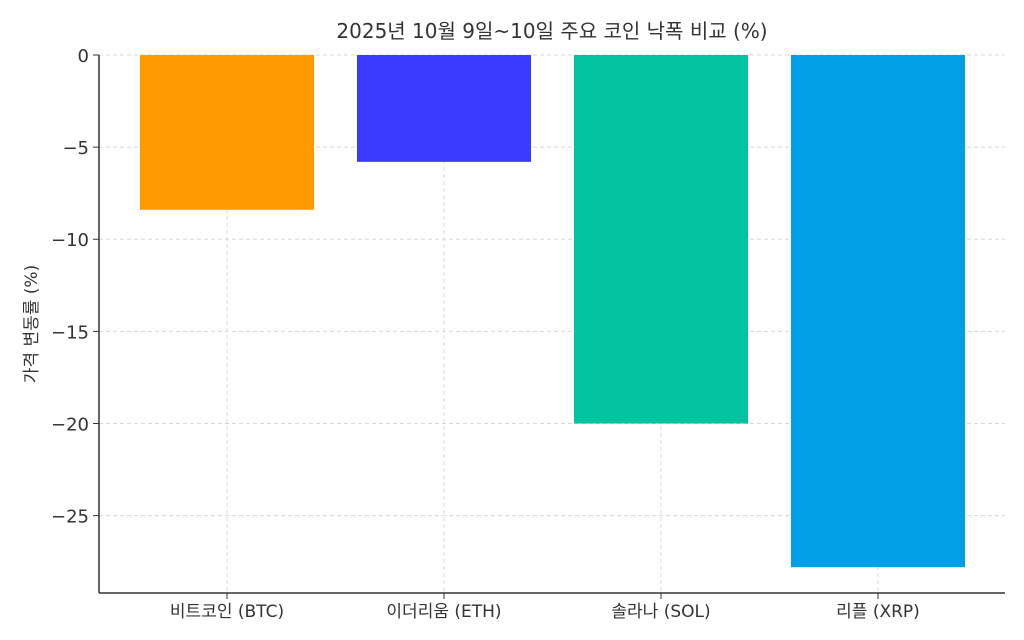 The width and height of the screenshot is (1024, 640). Describe the element at coordinates (551, 31) in the screenshot. I see `chart-title: 2025년 10월 9일~10일 주요 코인 낙폭 비교 (%)` at that location.